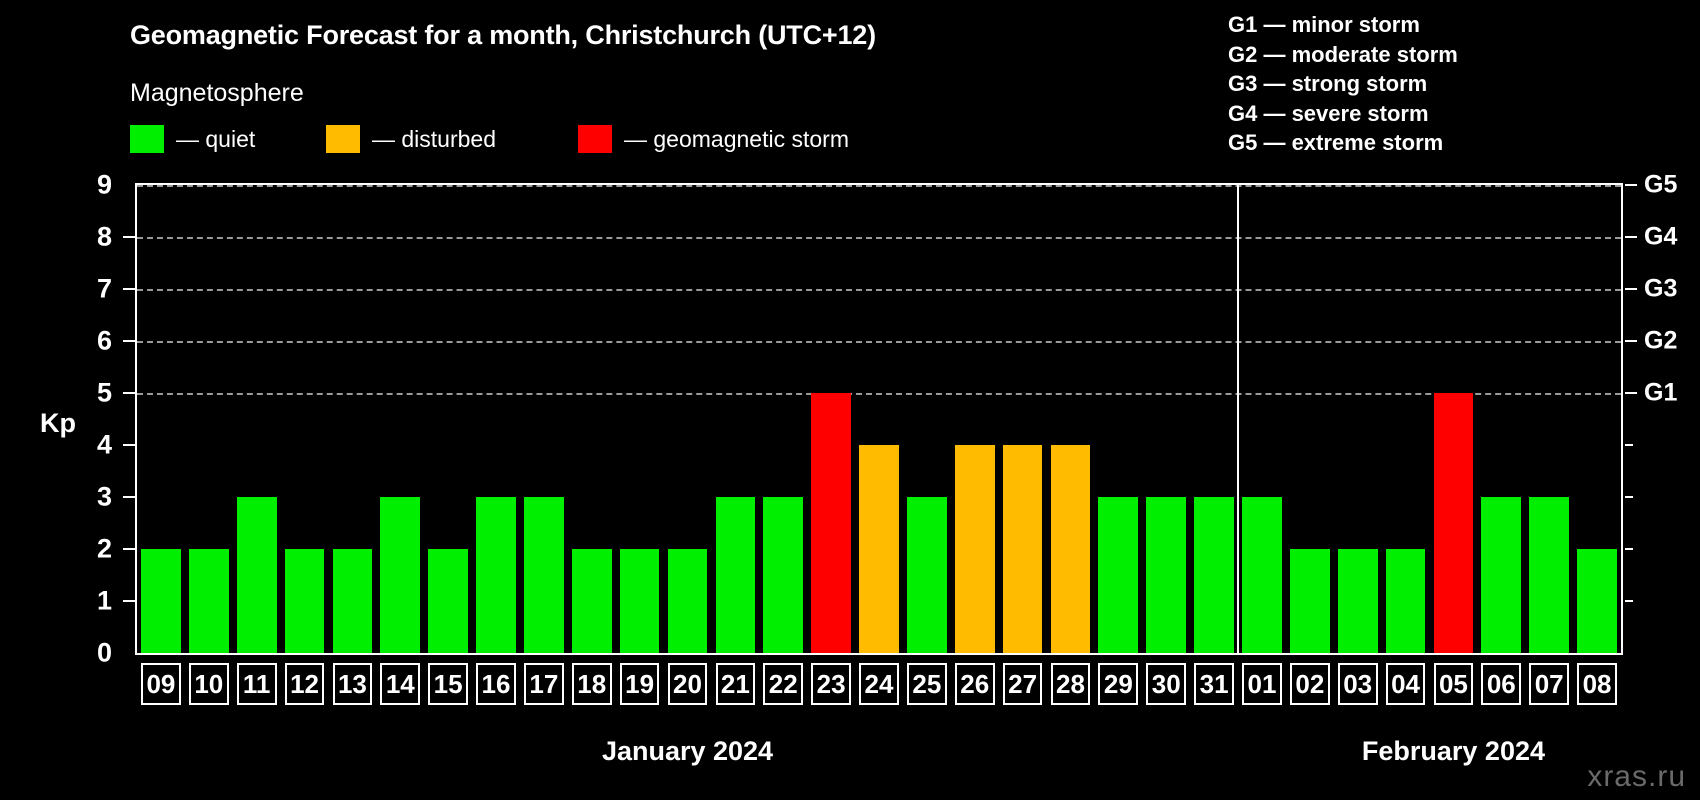 This screenshot has width=1700, height=800. I want to click on day-label-02: 02, so click(1309, 684).